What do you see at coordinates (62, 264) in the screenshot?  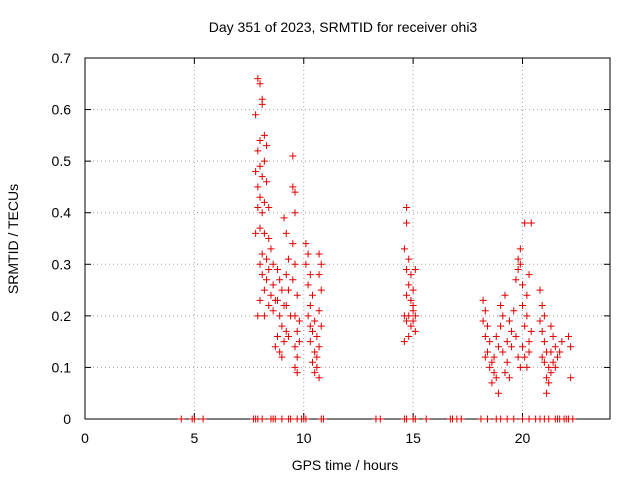 I see `y-tick-label: 0.3` at bounding box center [62, 264].